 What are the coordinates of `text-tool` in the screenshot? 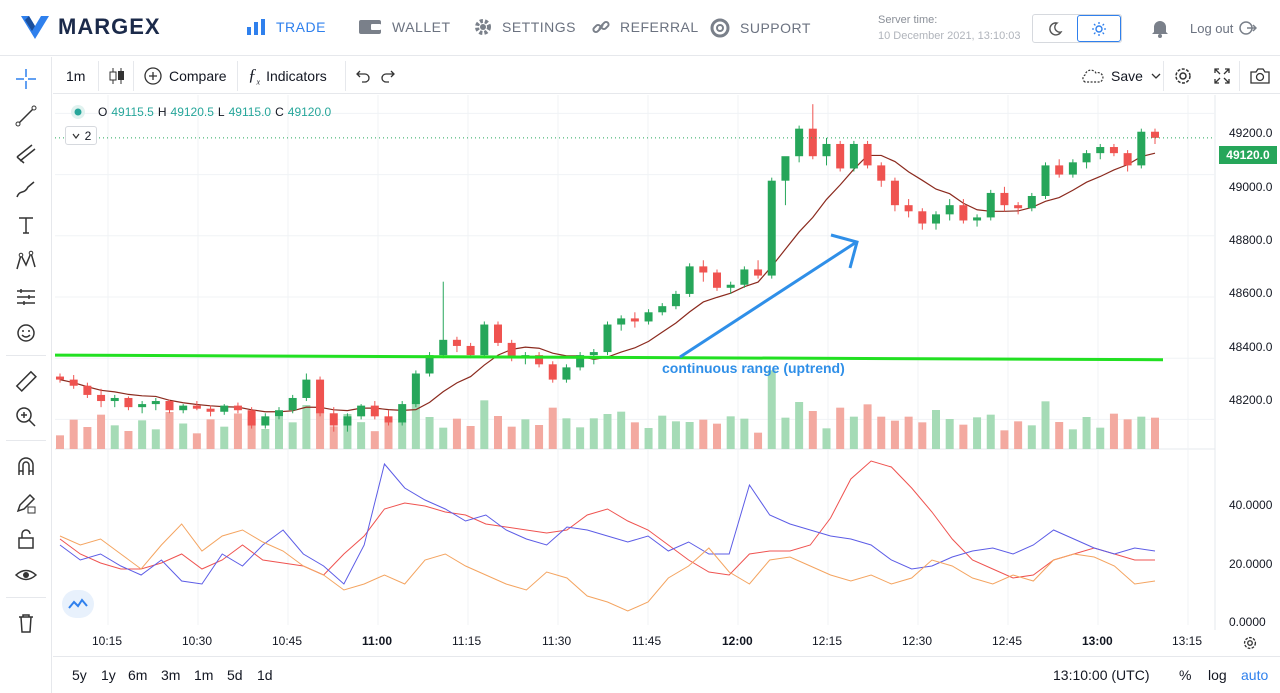 It's located at (26, 225).